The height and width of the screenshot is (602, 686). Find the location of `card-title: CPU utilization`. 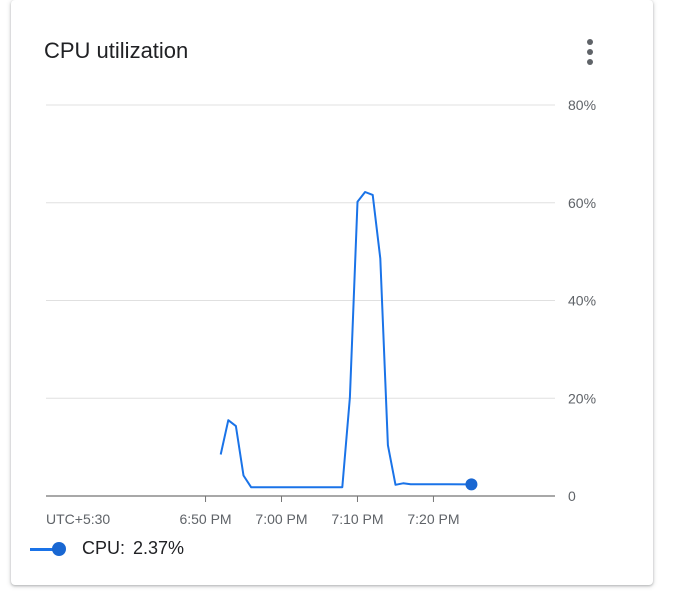

card-title: CPU utilization is located at coordinates (116, 50).